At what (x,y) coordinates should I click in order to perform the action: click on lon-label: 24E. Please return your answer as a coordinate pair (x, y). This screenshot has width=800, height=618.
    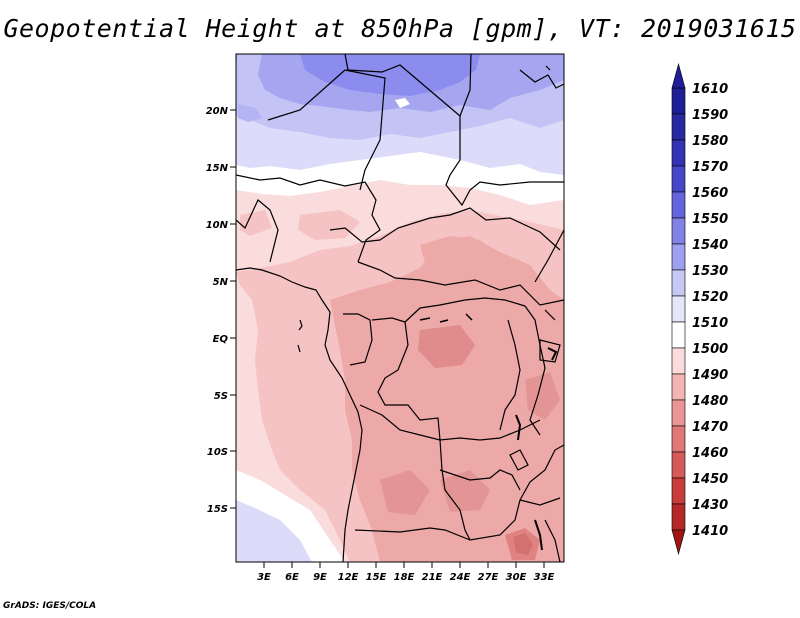
    Looking at the image, I should click on (460, 577).